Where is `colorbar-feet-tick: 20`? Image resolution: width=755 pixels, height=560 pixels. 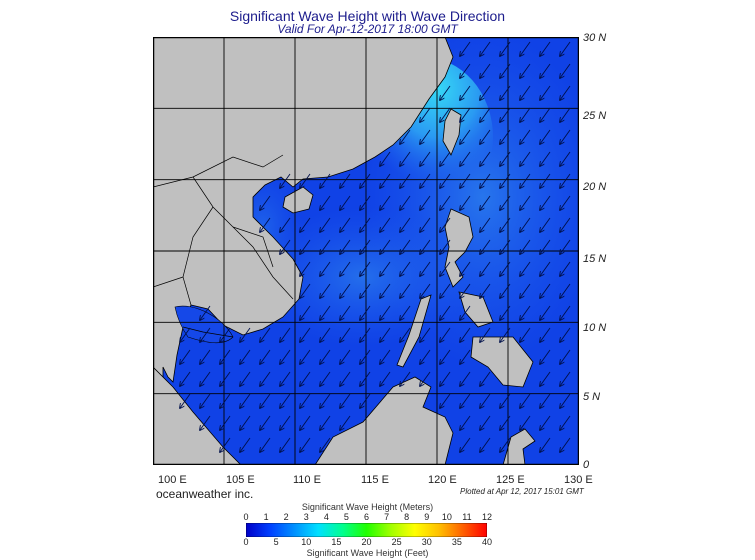
colorbar-feet-tick: 20 is located at coordinates (366, 542).